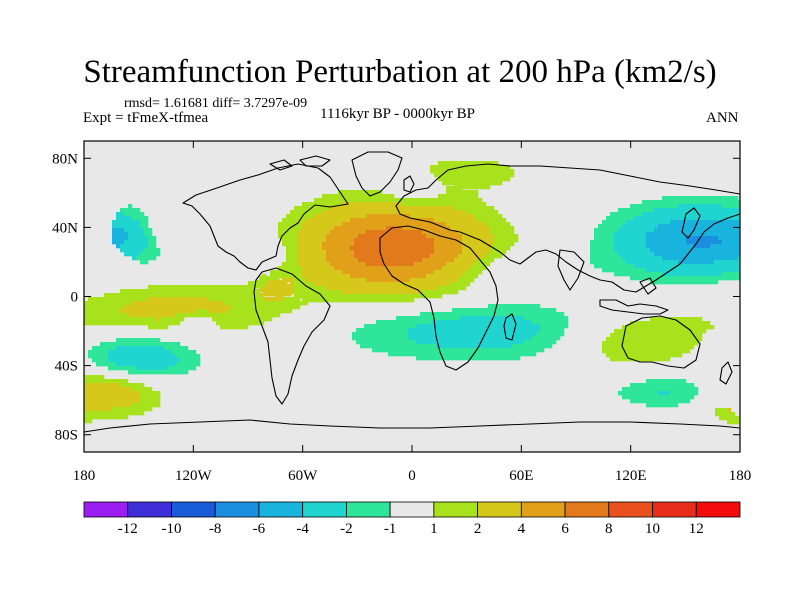 The height and width of the screenshot is (600, 800). Describe the element at coordinates (265, 217) in the screenshot. I see `coast-north-america` at that location.